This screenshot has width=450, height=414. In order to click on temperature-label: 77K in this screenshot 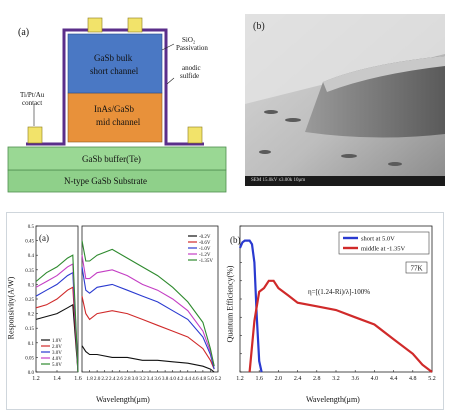, I will do `click(416, 269)`.